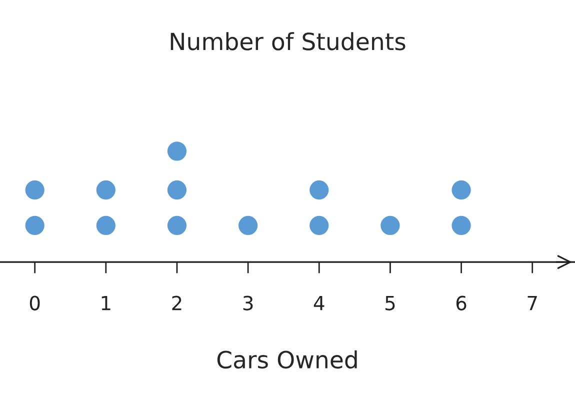 This screenshot has width=575, height=414. Describe the element at coordinates (288, 41) in the screenshot. I see `chart-title: Number of Students` at that location.